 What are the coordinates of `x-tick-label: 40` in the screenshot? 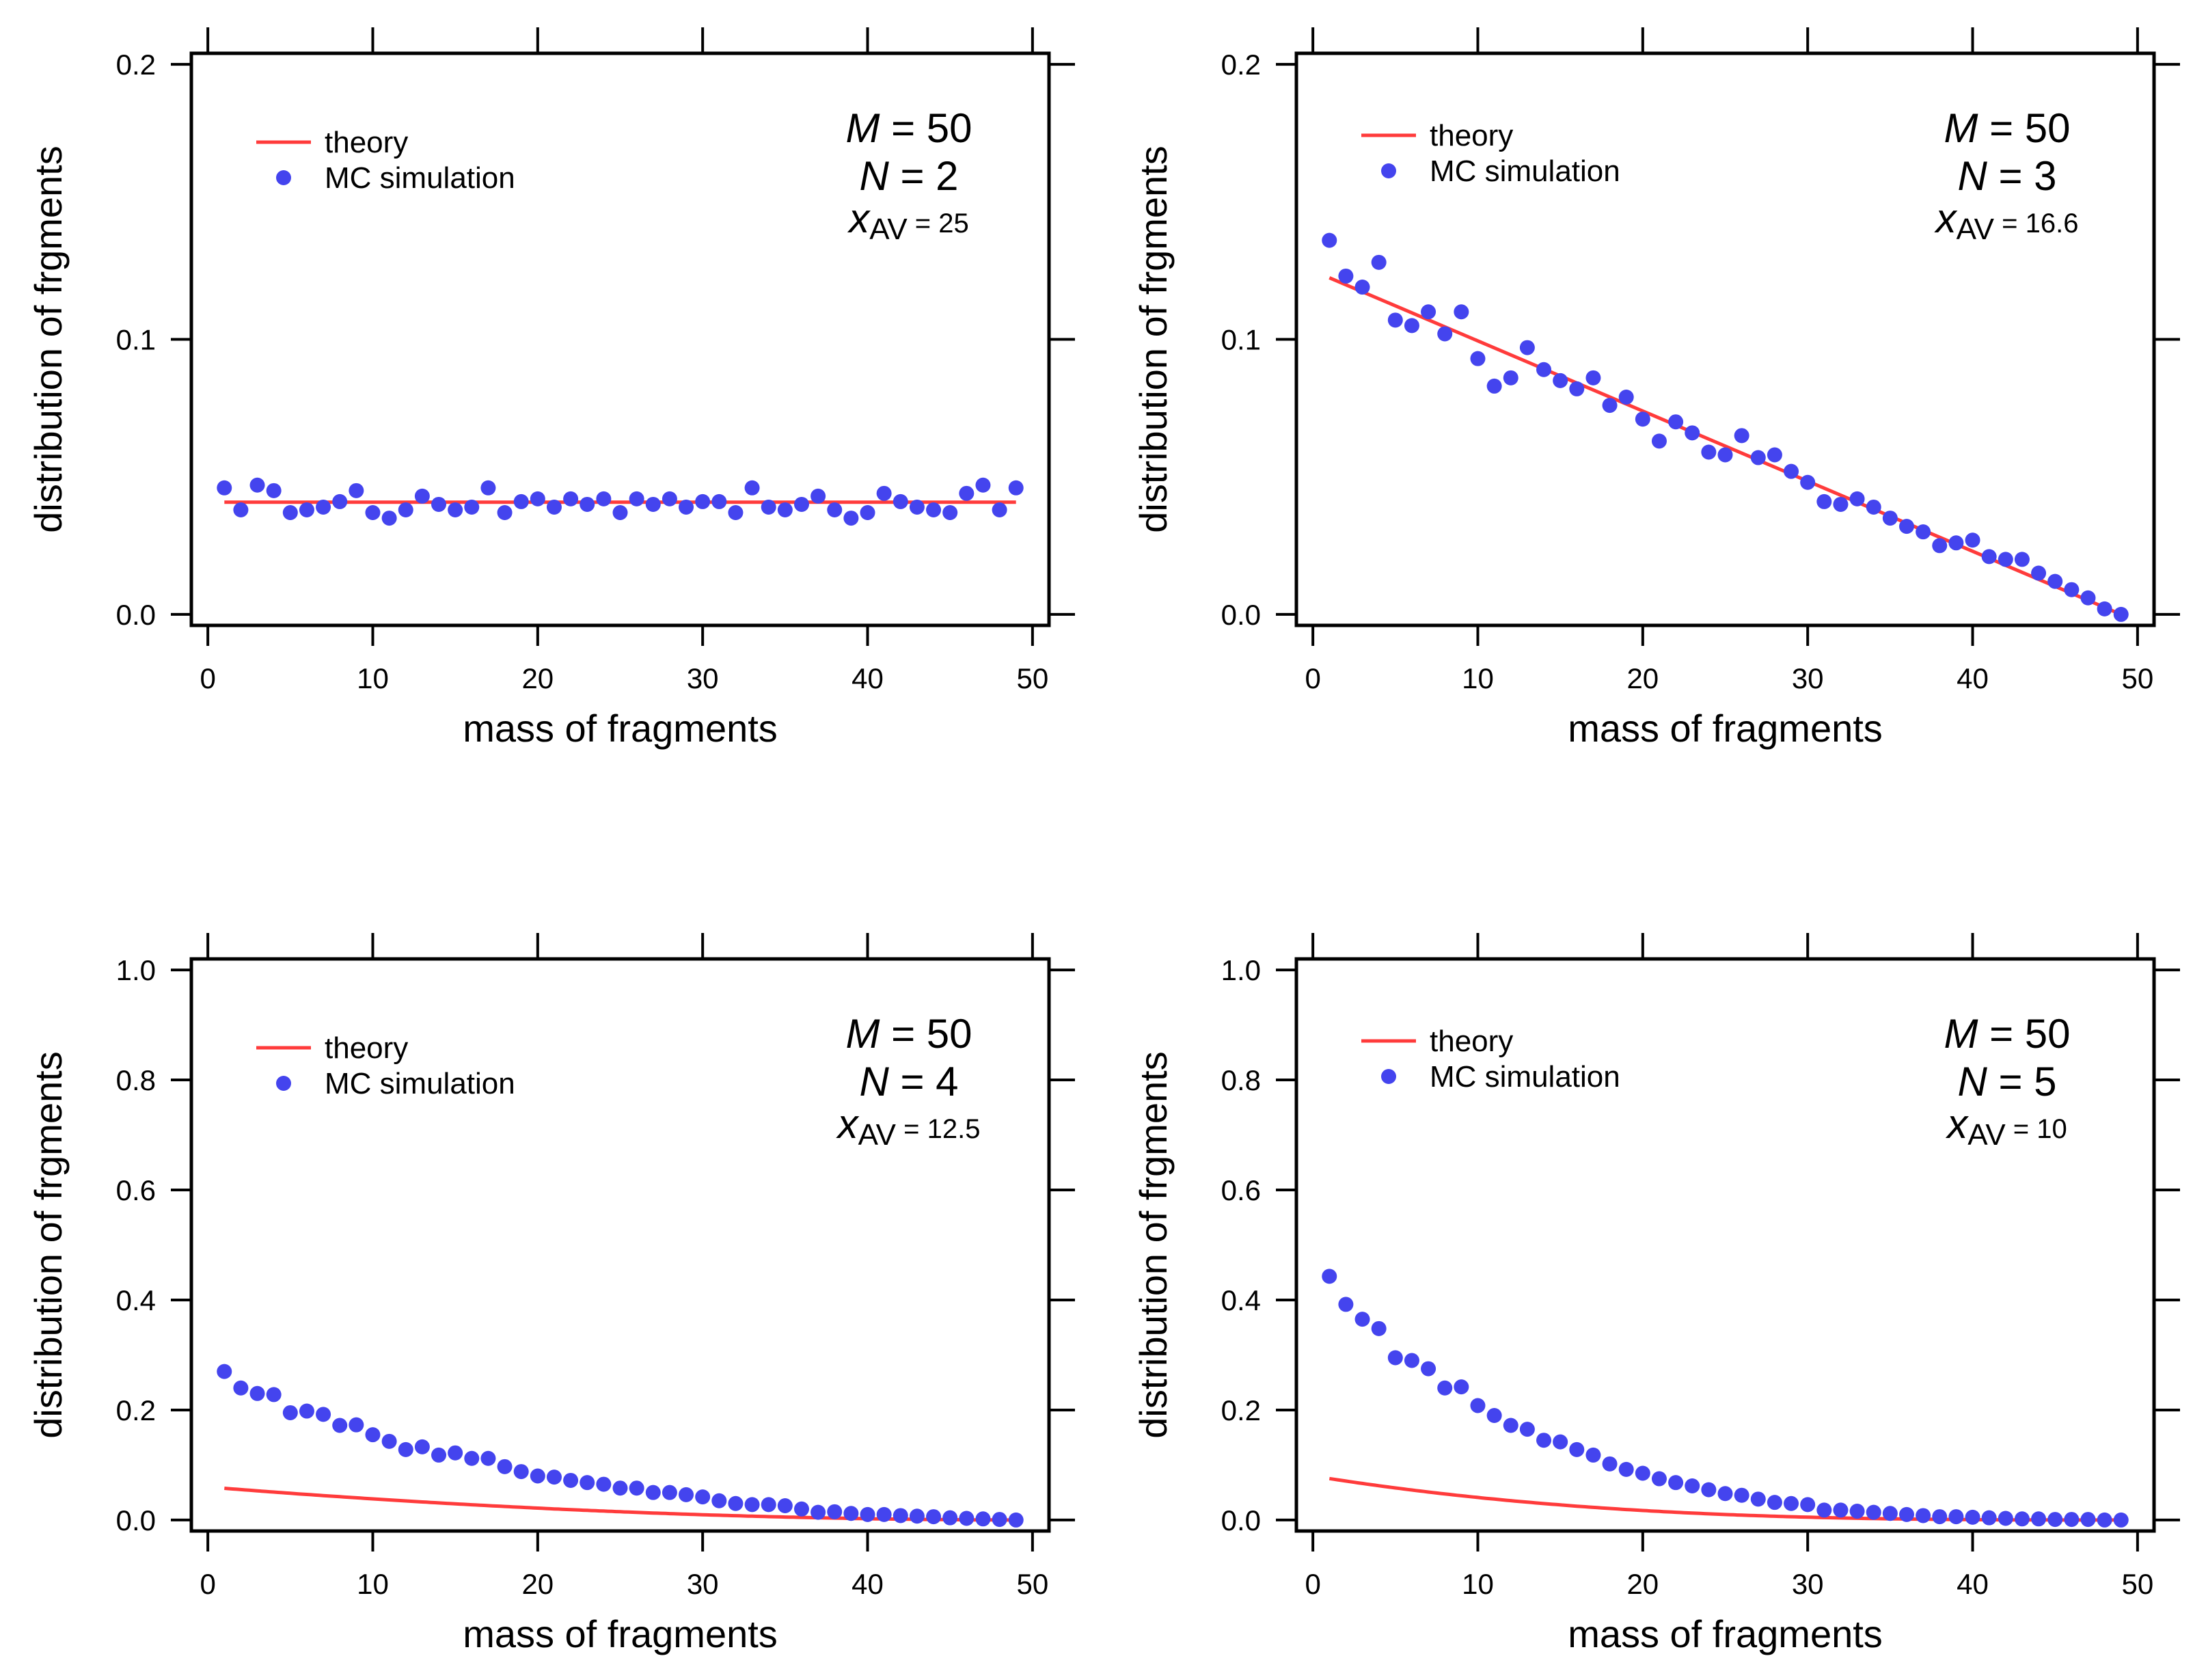 It's located at (1973, 1584).